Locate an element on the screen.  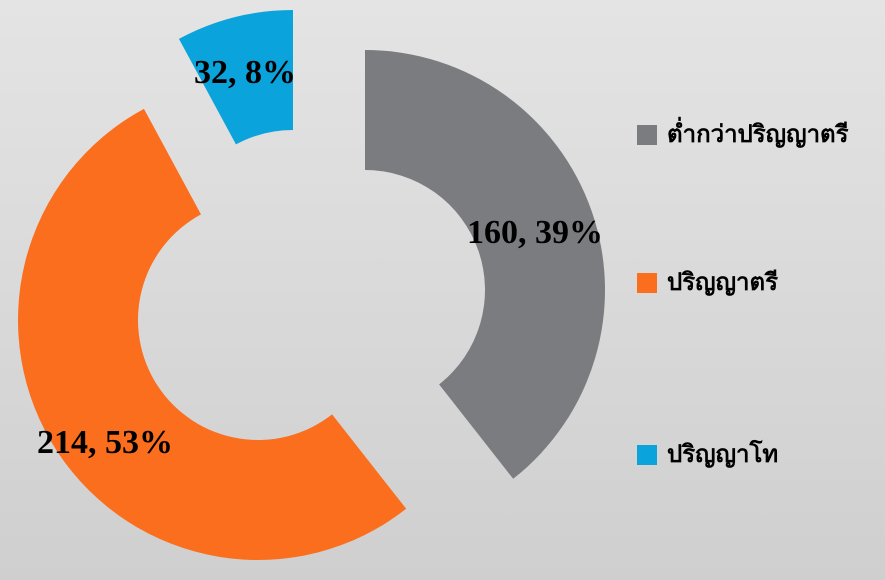
data-label: 214, 53% is located at coordinates (105, 442).